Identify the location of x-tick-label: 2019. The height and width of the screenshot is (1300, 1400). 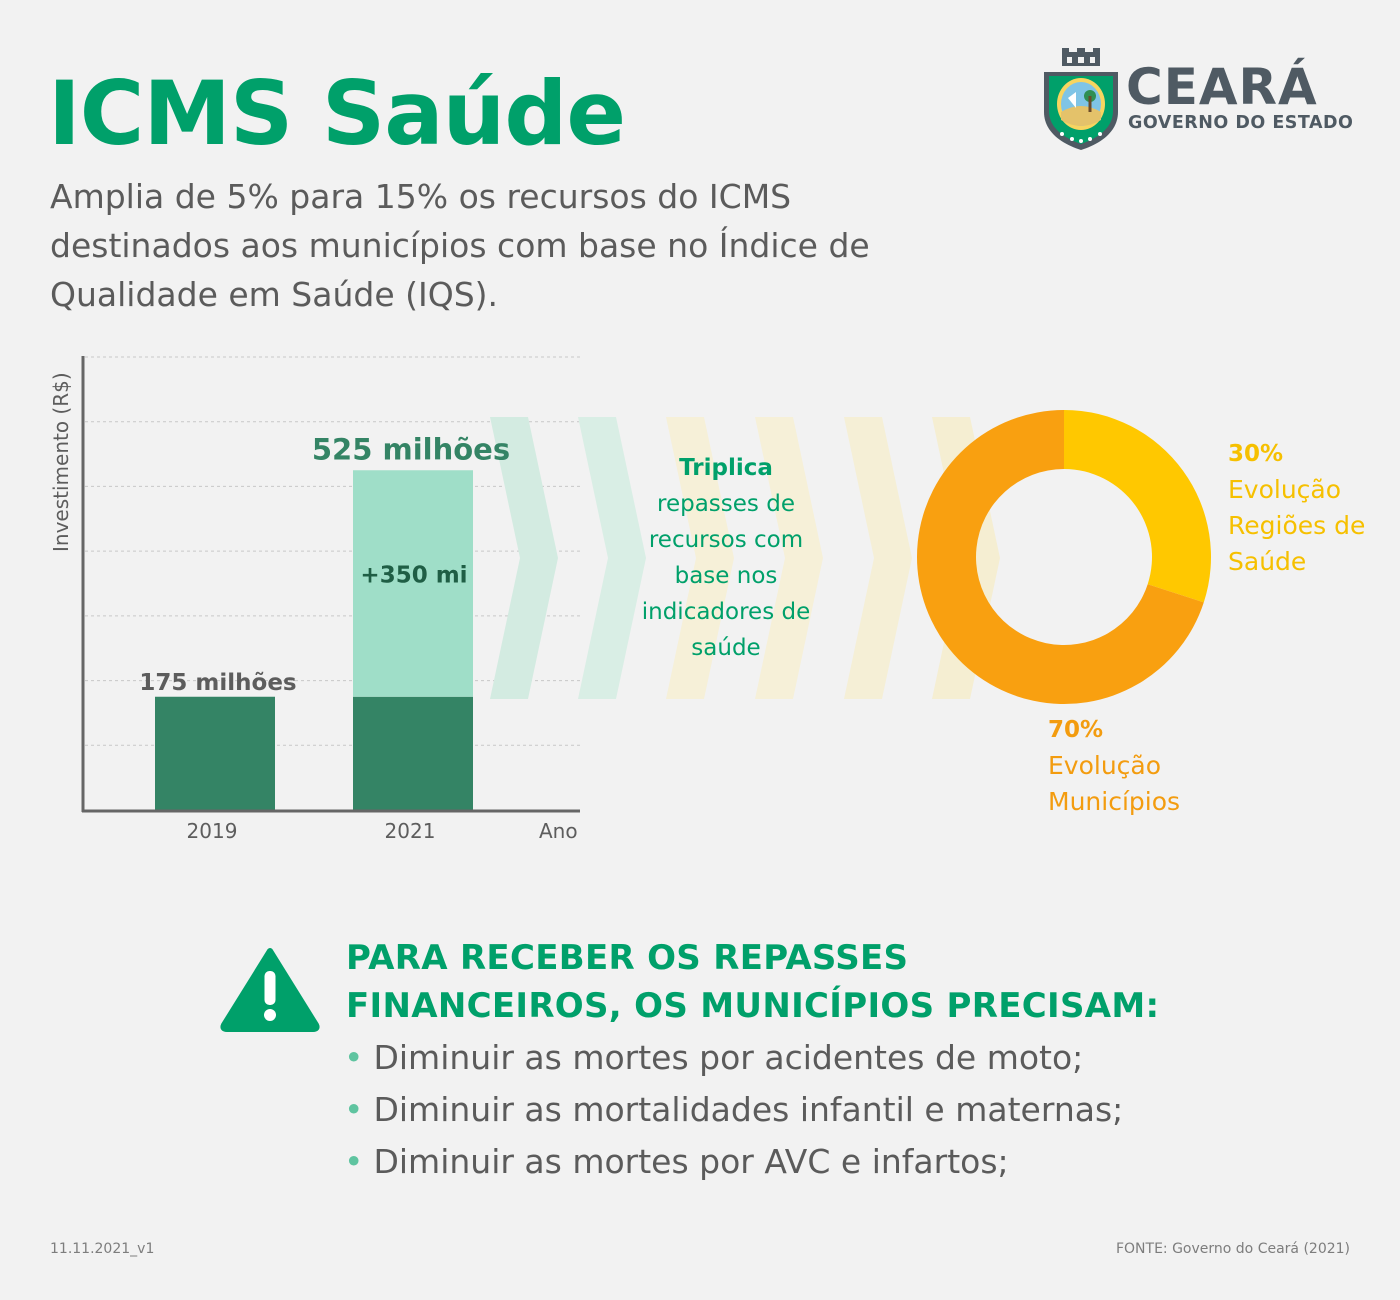
(212, 831).